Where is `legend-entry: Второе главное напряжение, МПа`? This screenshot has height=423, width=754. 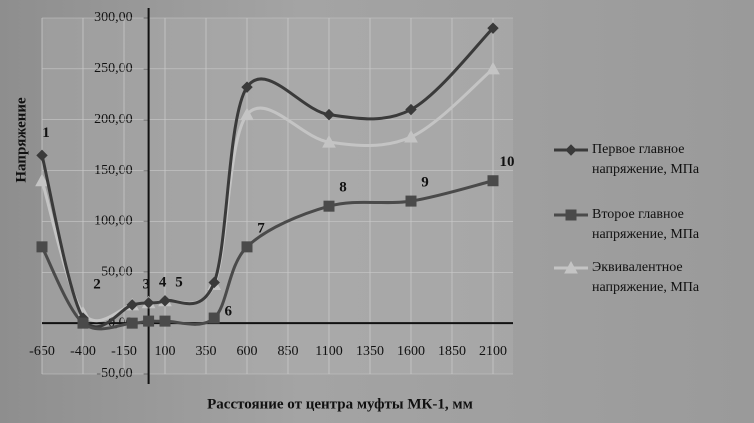
legend-entry: Второе главное напряжение, МПа is located at coordinates (646, 224).